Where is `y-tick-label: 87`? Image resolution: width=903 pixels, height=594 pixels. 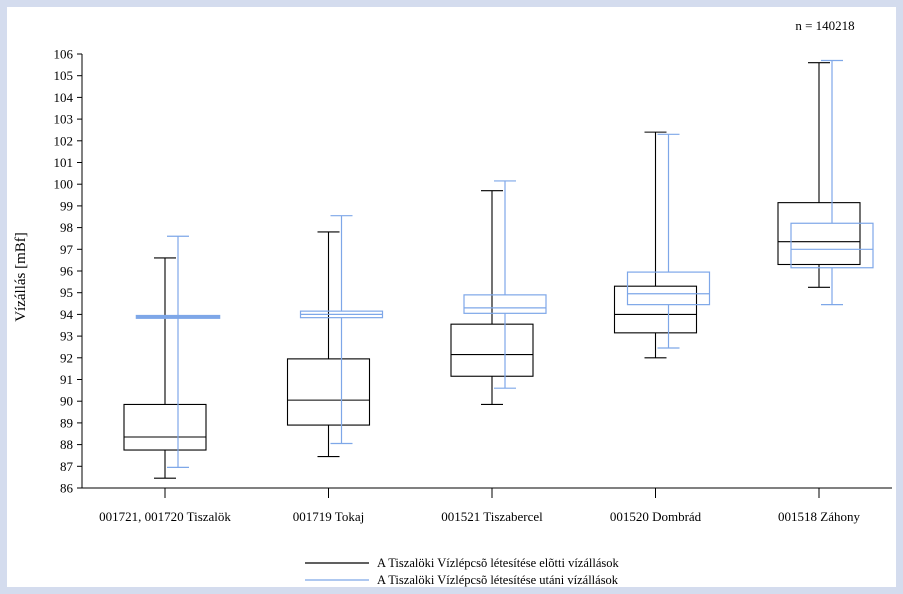
y-tick-label: 87 is located at coordinates (67, 466).